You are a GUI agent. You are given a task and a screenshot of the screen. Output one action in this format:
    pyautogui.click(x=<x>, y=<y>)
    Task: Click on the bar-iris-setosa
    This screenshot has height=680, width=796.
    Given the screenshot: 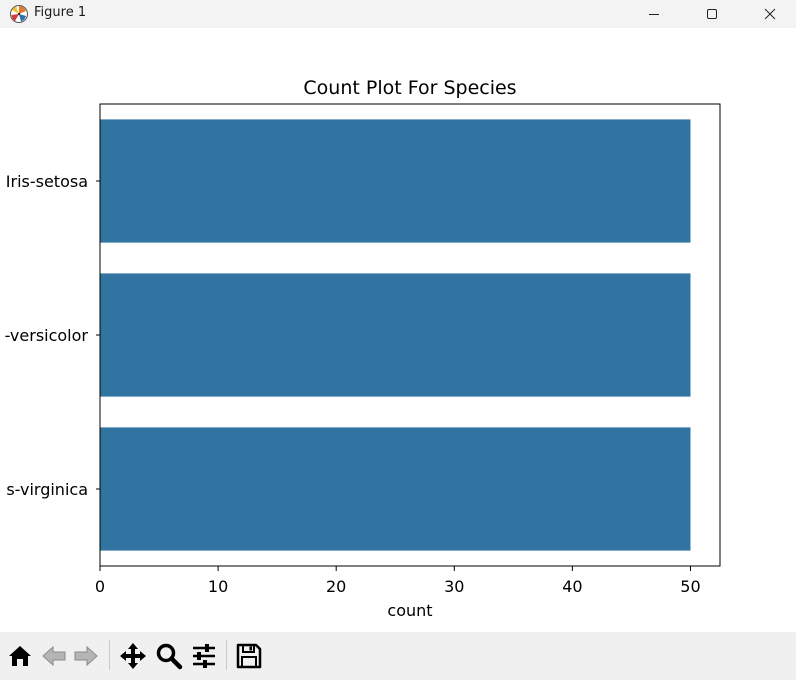 What is the action you would take?
    pyautogui.click(x=395, y=181)
    